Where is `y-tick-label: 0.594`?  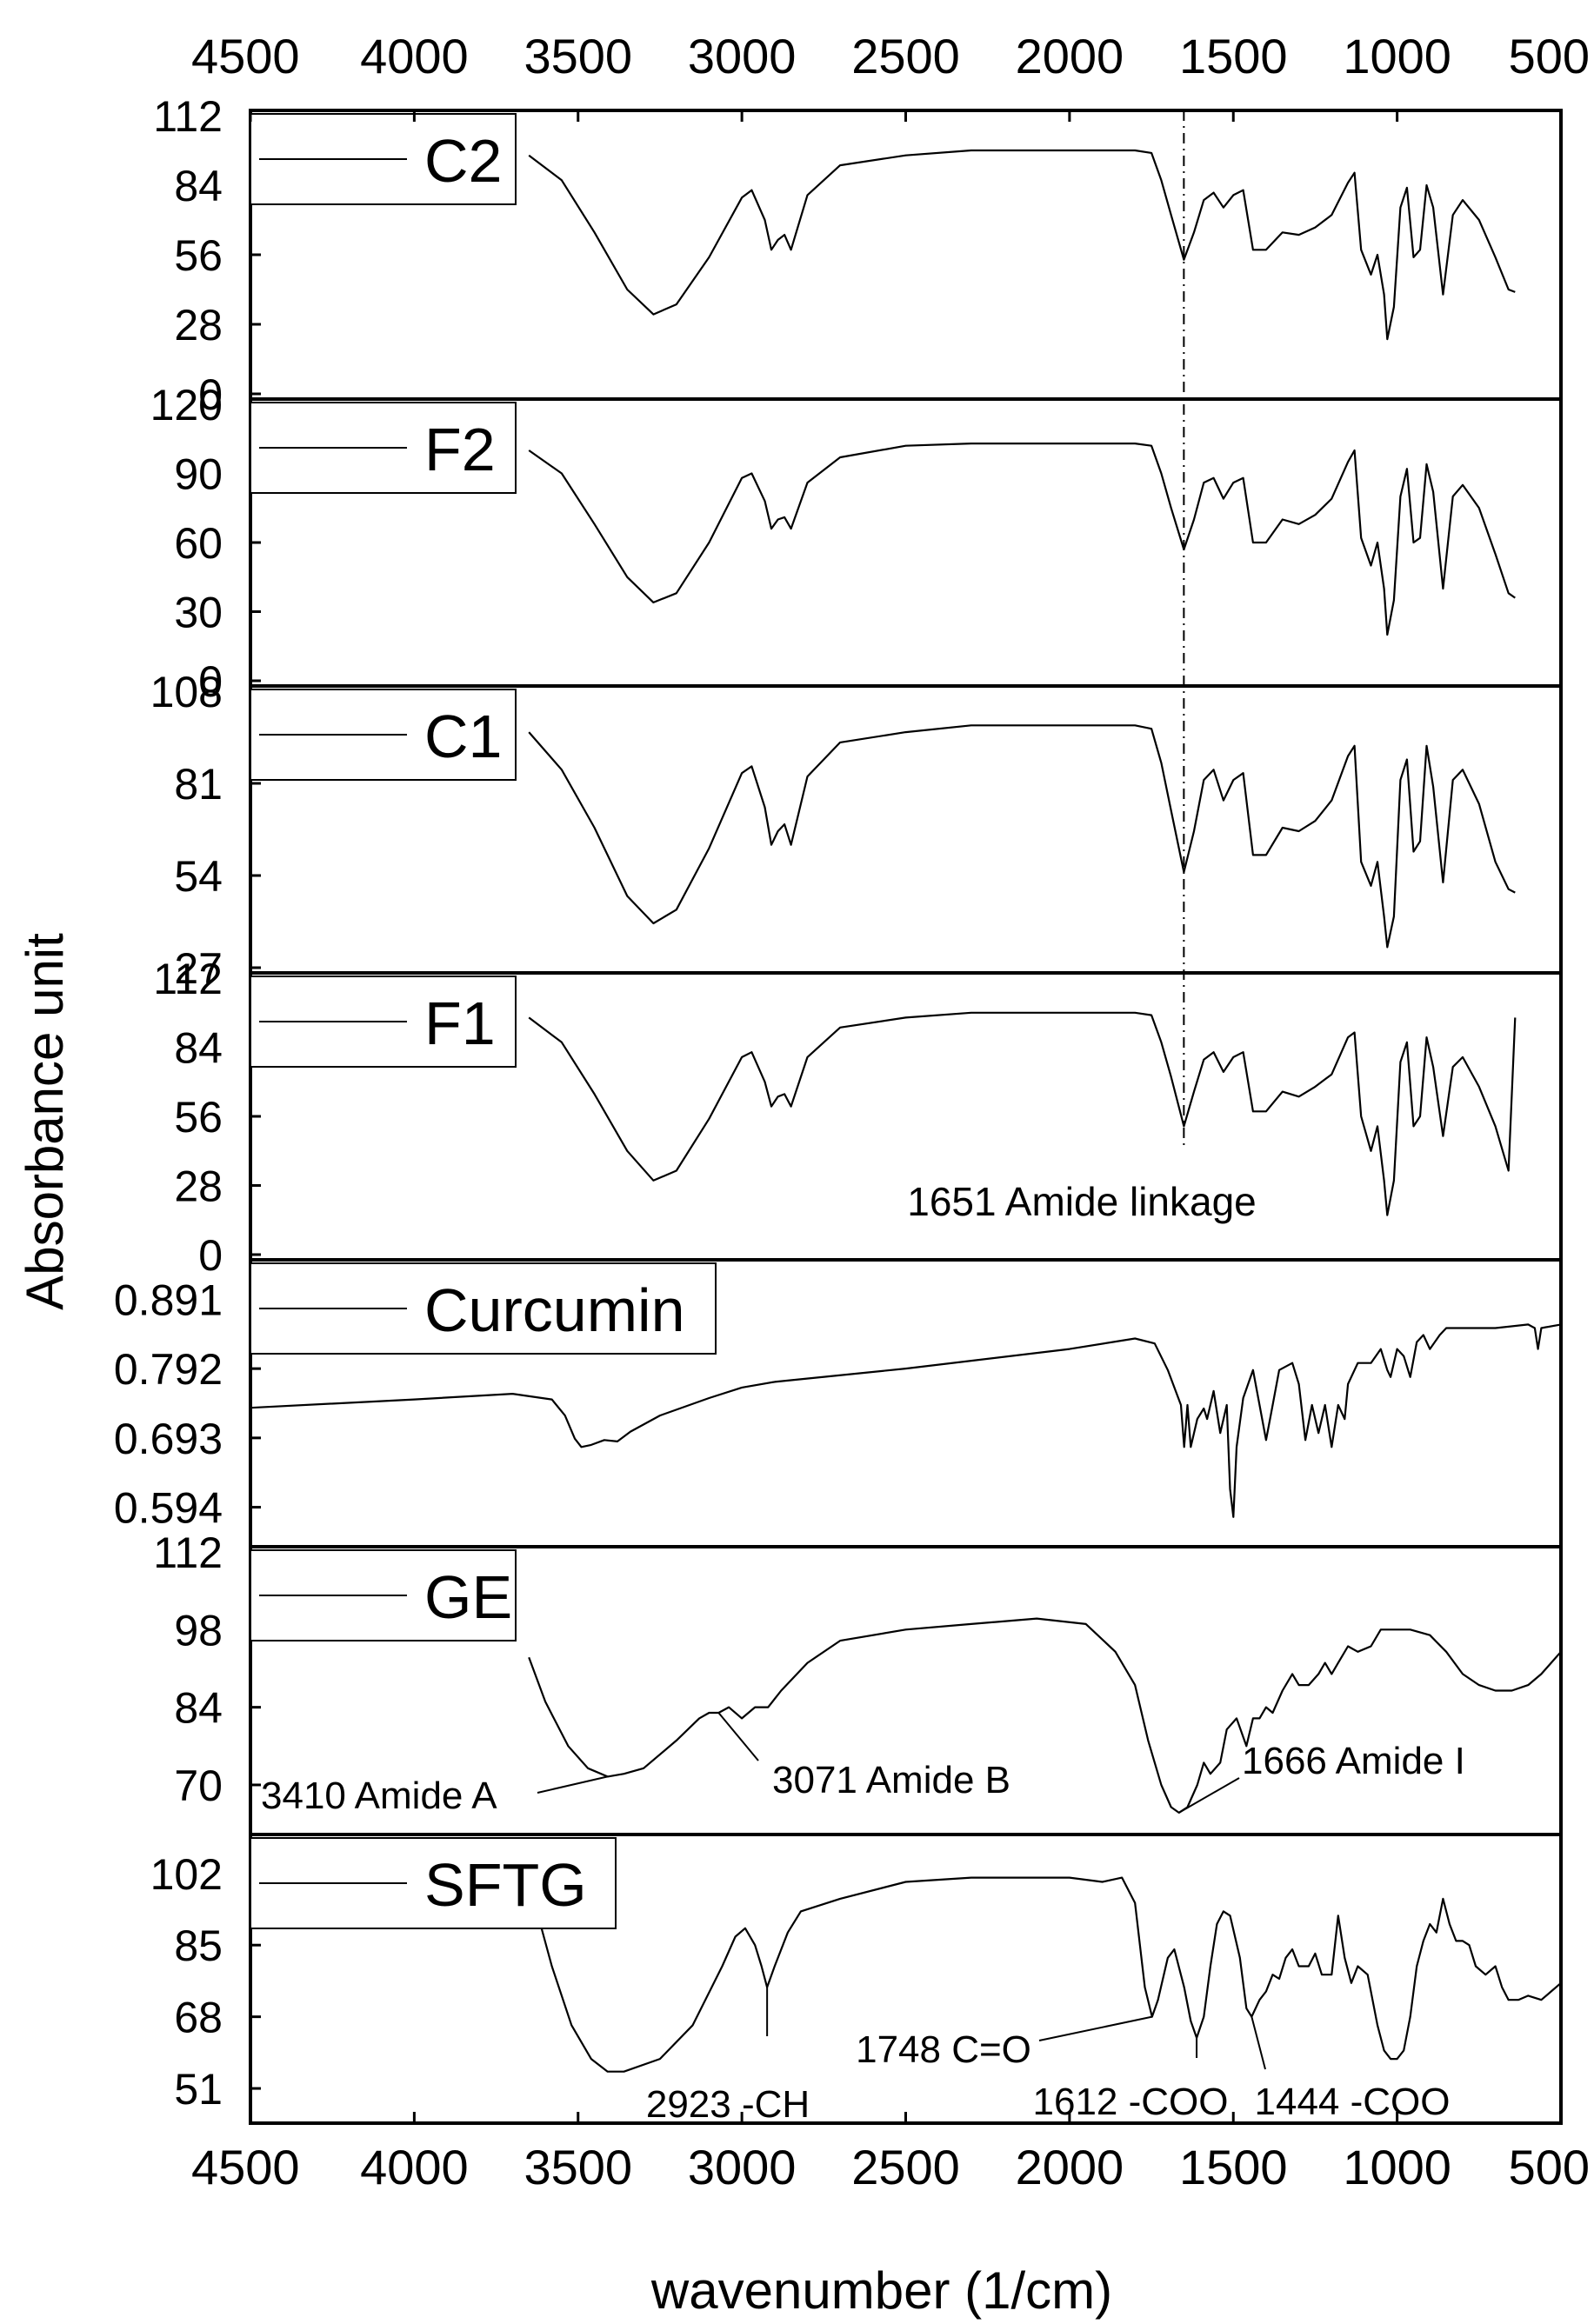 y-tick-label: 0.594 is located at coordinates (168, 1508).